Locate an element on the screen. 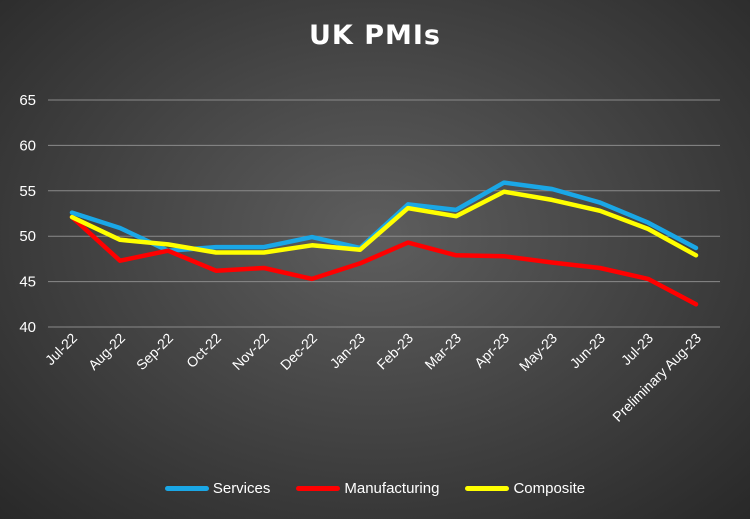  x-tick-label: Preliminary Aug-23 is located at coordinates (656, 377).